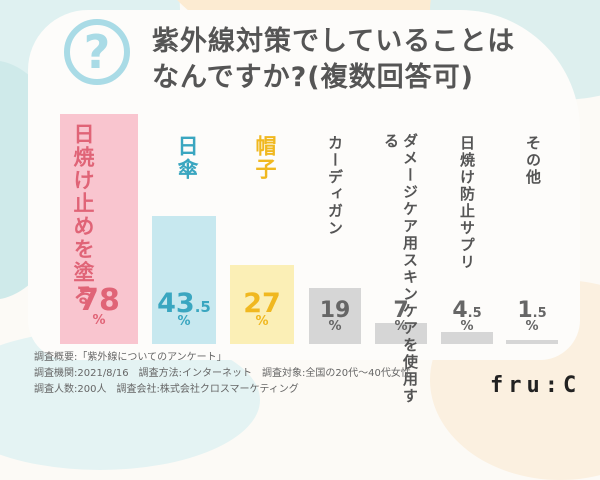 This screenshot has height=480, width=600. What do you see at coordinates (533, 160) in the screenshot?
I see `bar-label: その他` at bounding box center [533, 160].